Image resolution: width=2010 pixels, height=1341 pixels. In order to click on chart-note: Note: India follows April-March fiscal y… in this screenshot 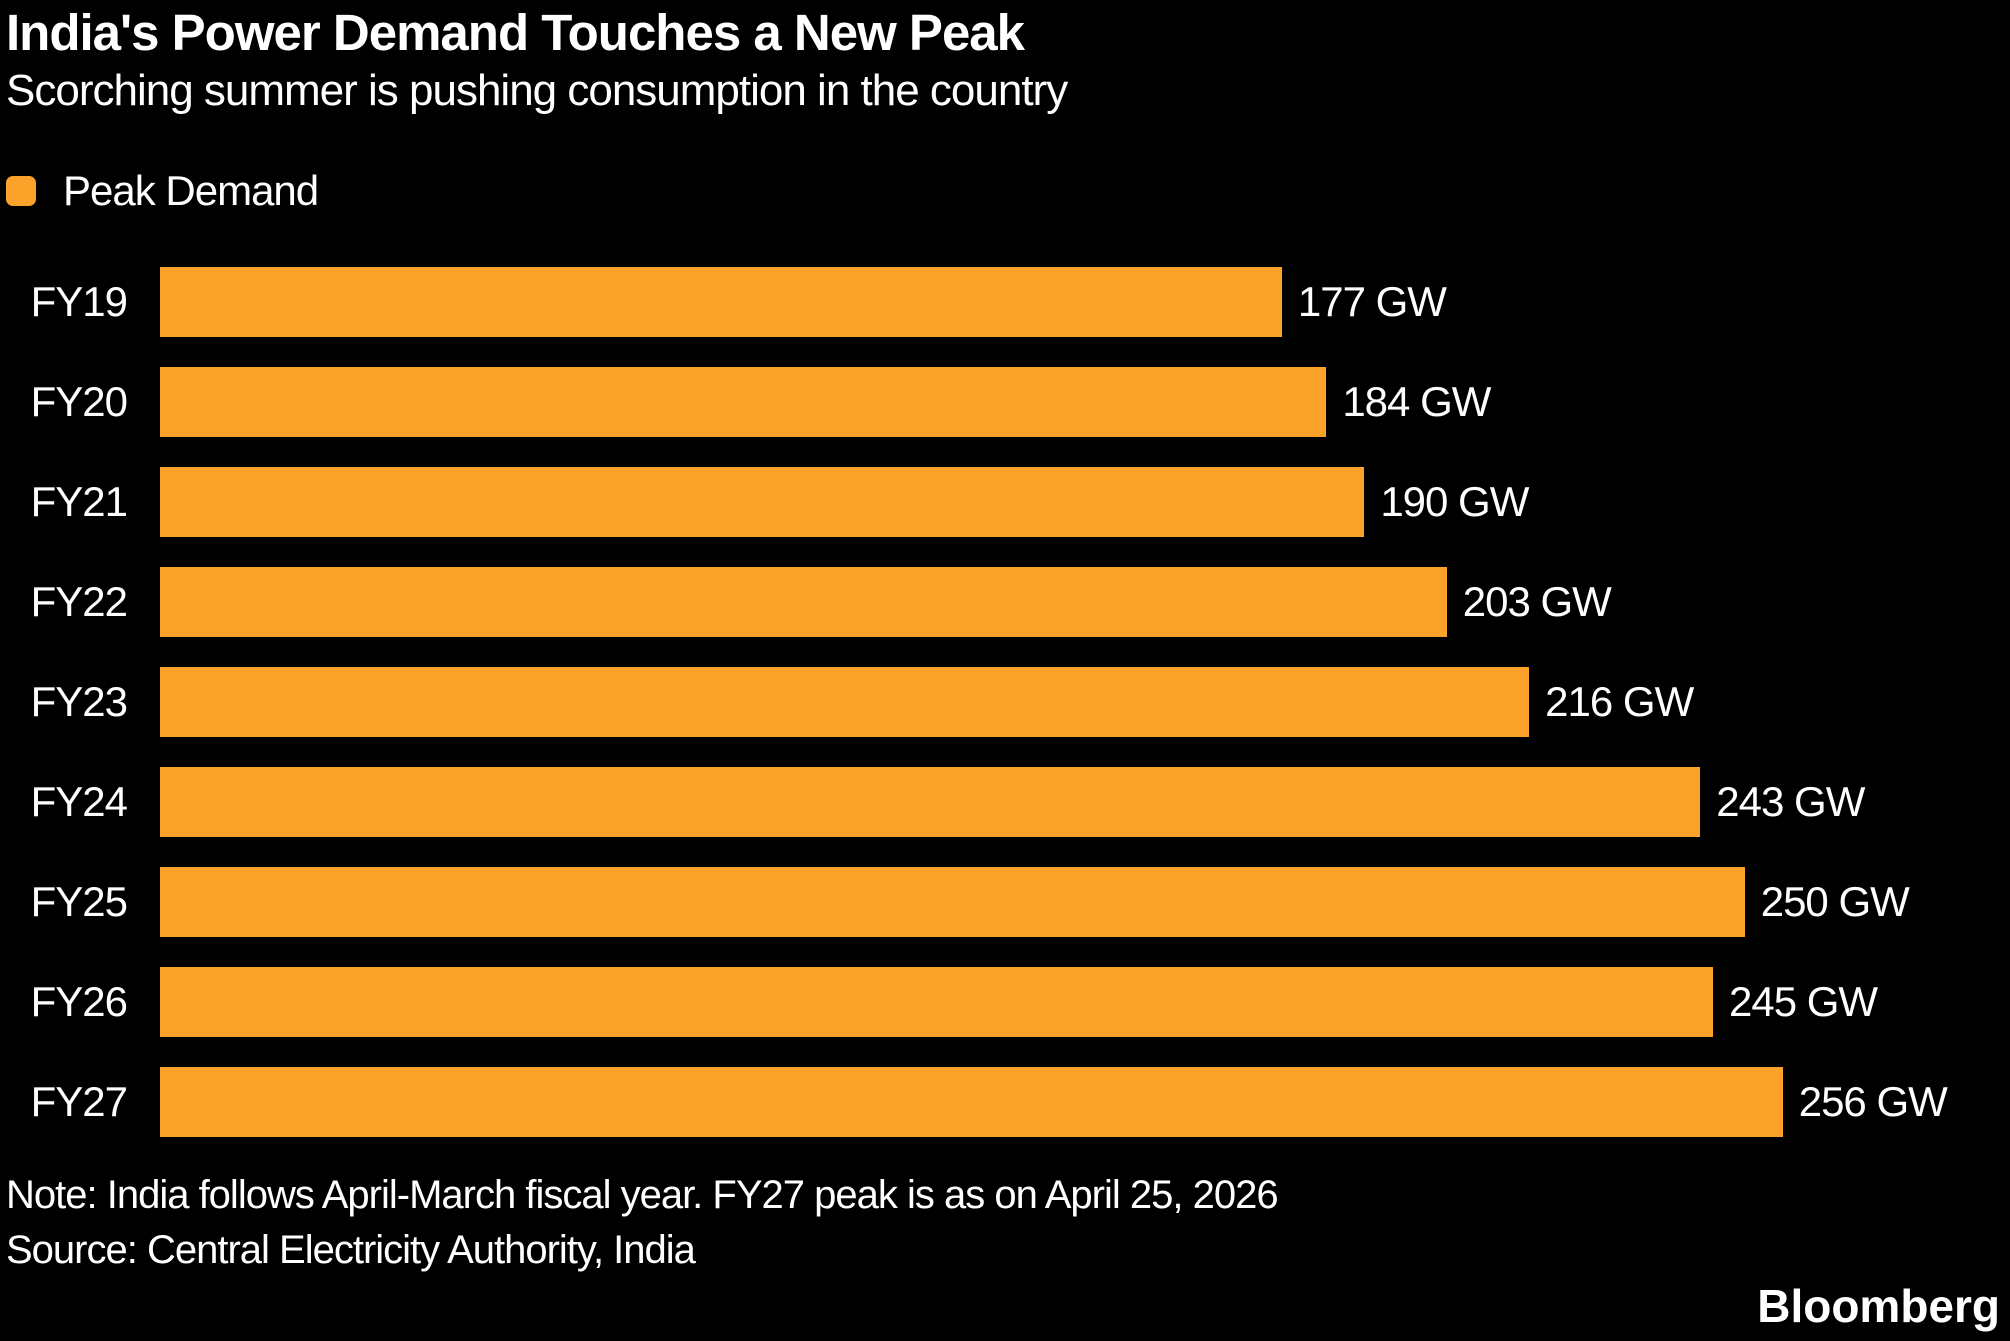, I will do `click(642, 1194)`.